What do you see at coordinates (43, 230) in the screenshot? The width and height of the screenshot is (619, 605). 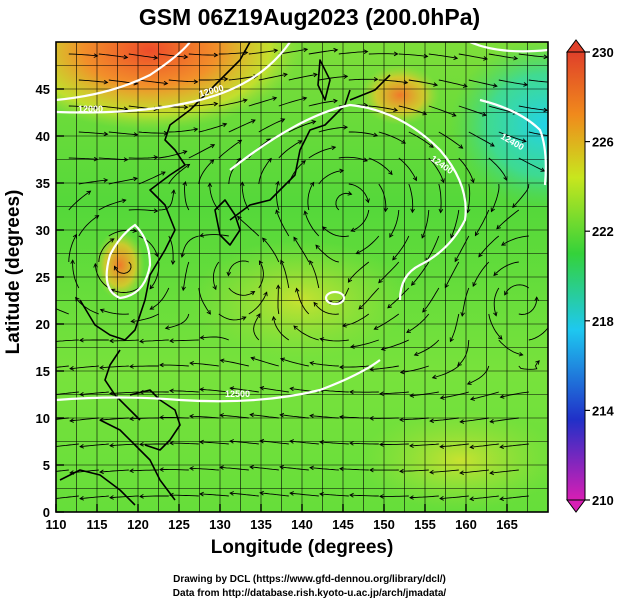 I see `y-tick-label: 30` at bounding box center [43, 230].